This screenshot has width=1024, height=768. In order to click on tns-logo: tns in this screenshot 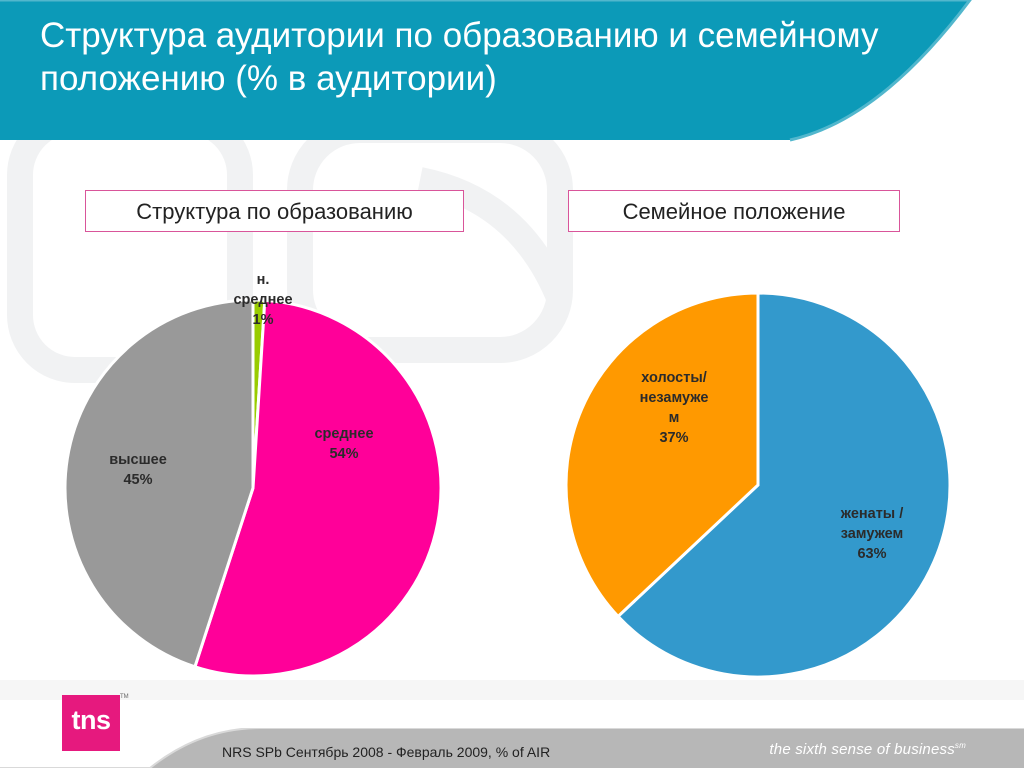, I will do `click(91, 723)`.